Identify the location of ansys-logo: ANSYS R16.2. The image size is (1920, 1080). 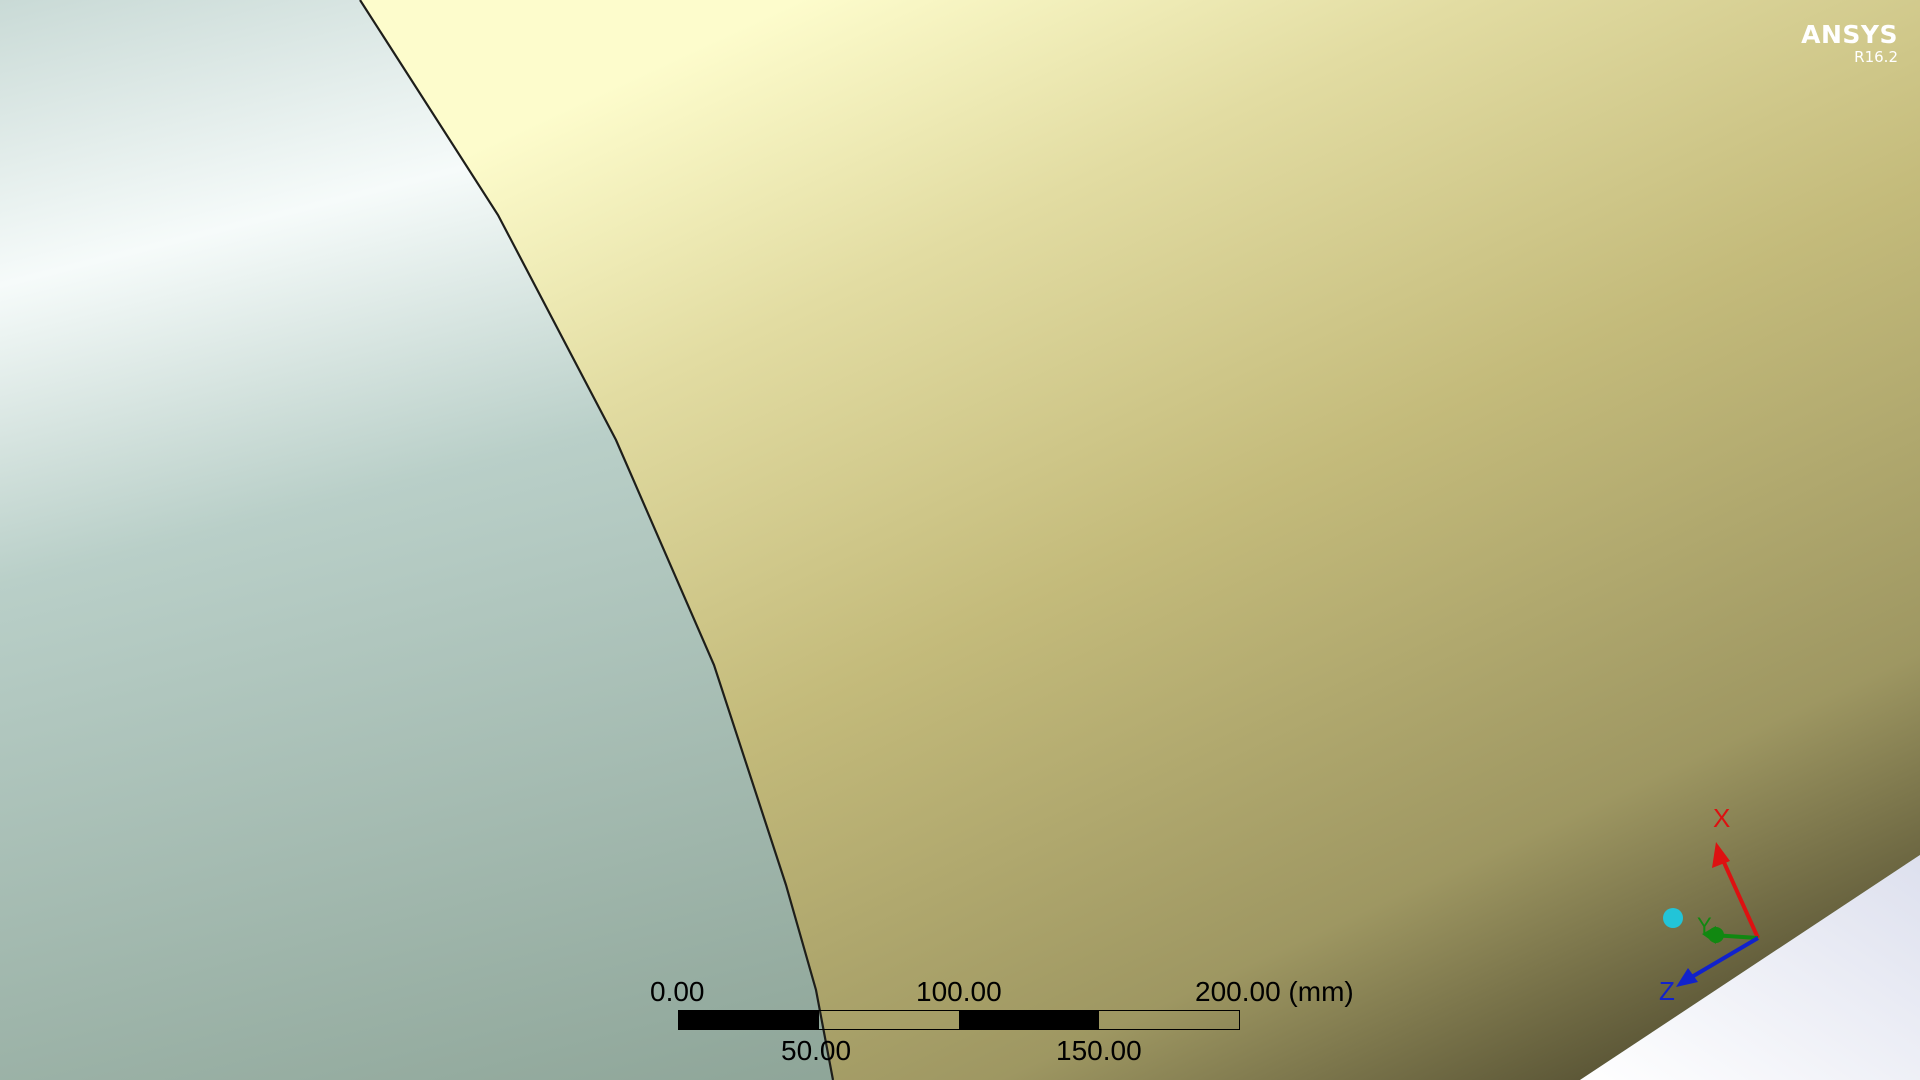
(1849, 43).